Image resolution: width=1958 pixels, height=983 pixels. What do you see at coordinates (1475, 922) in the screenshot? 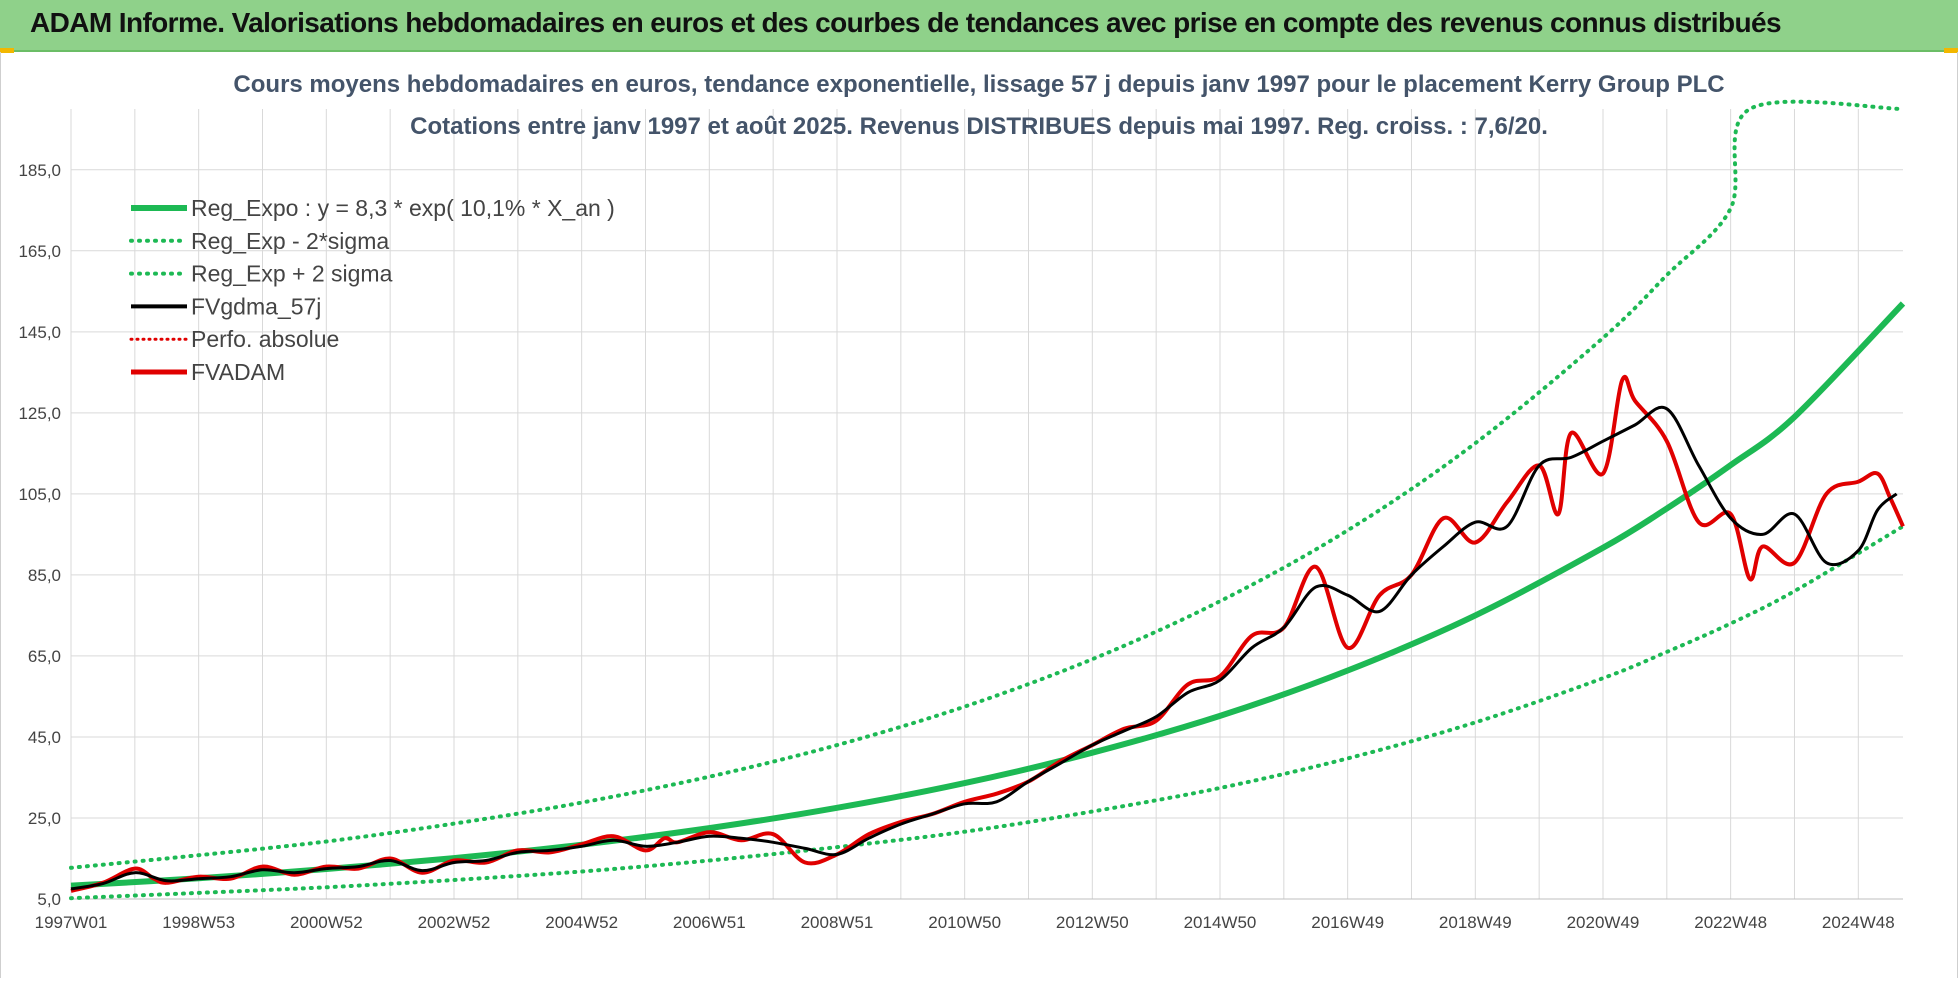
I see `x-tick-label: 2018W49` at bounding box center [1475, 922].